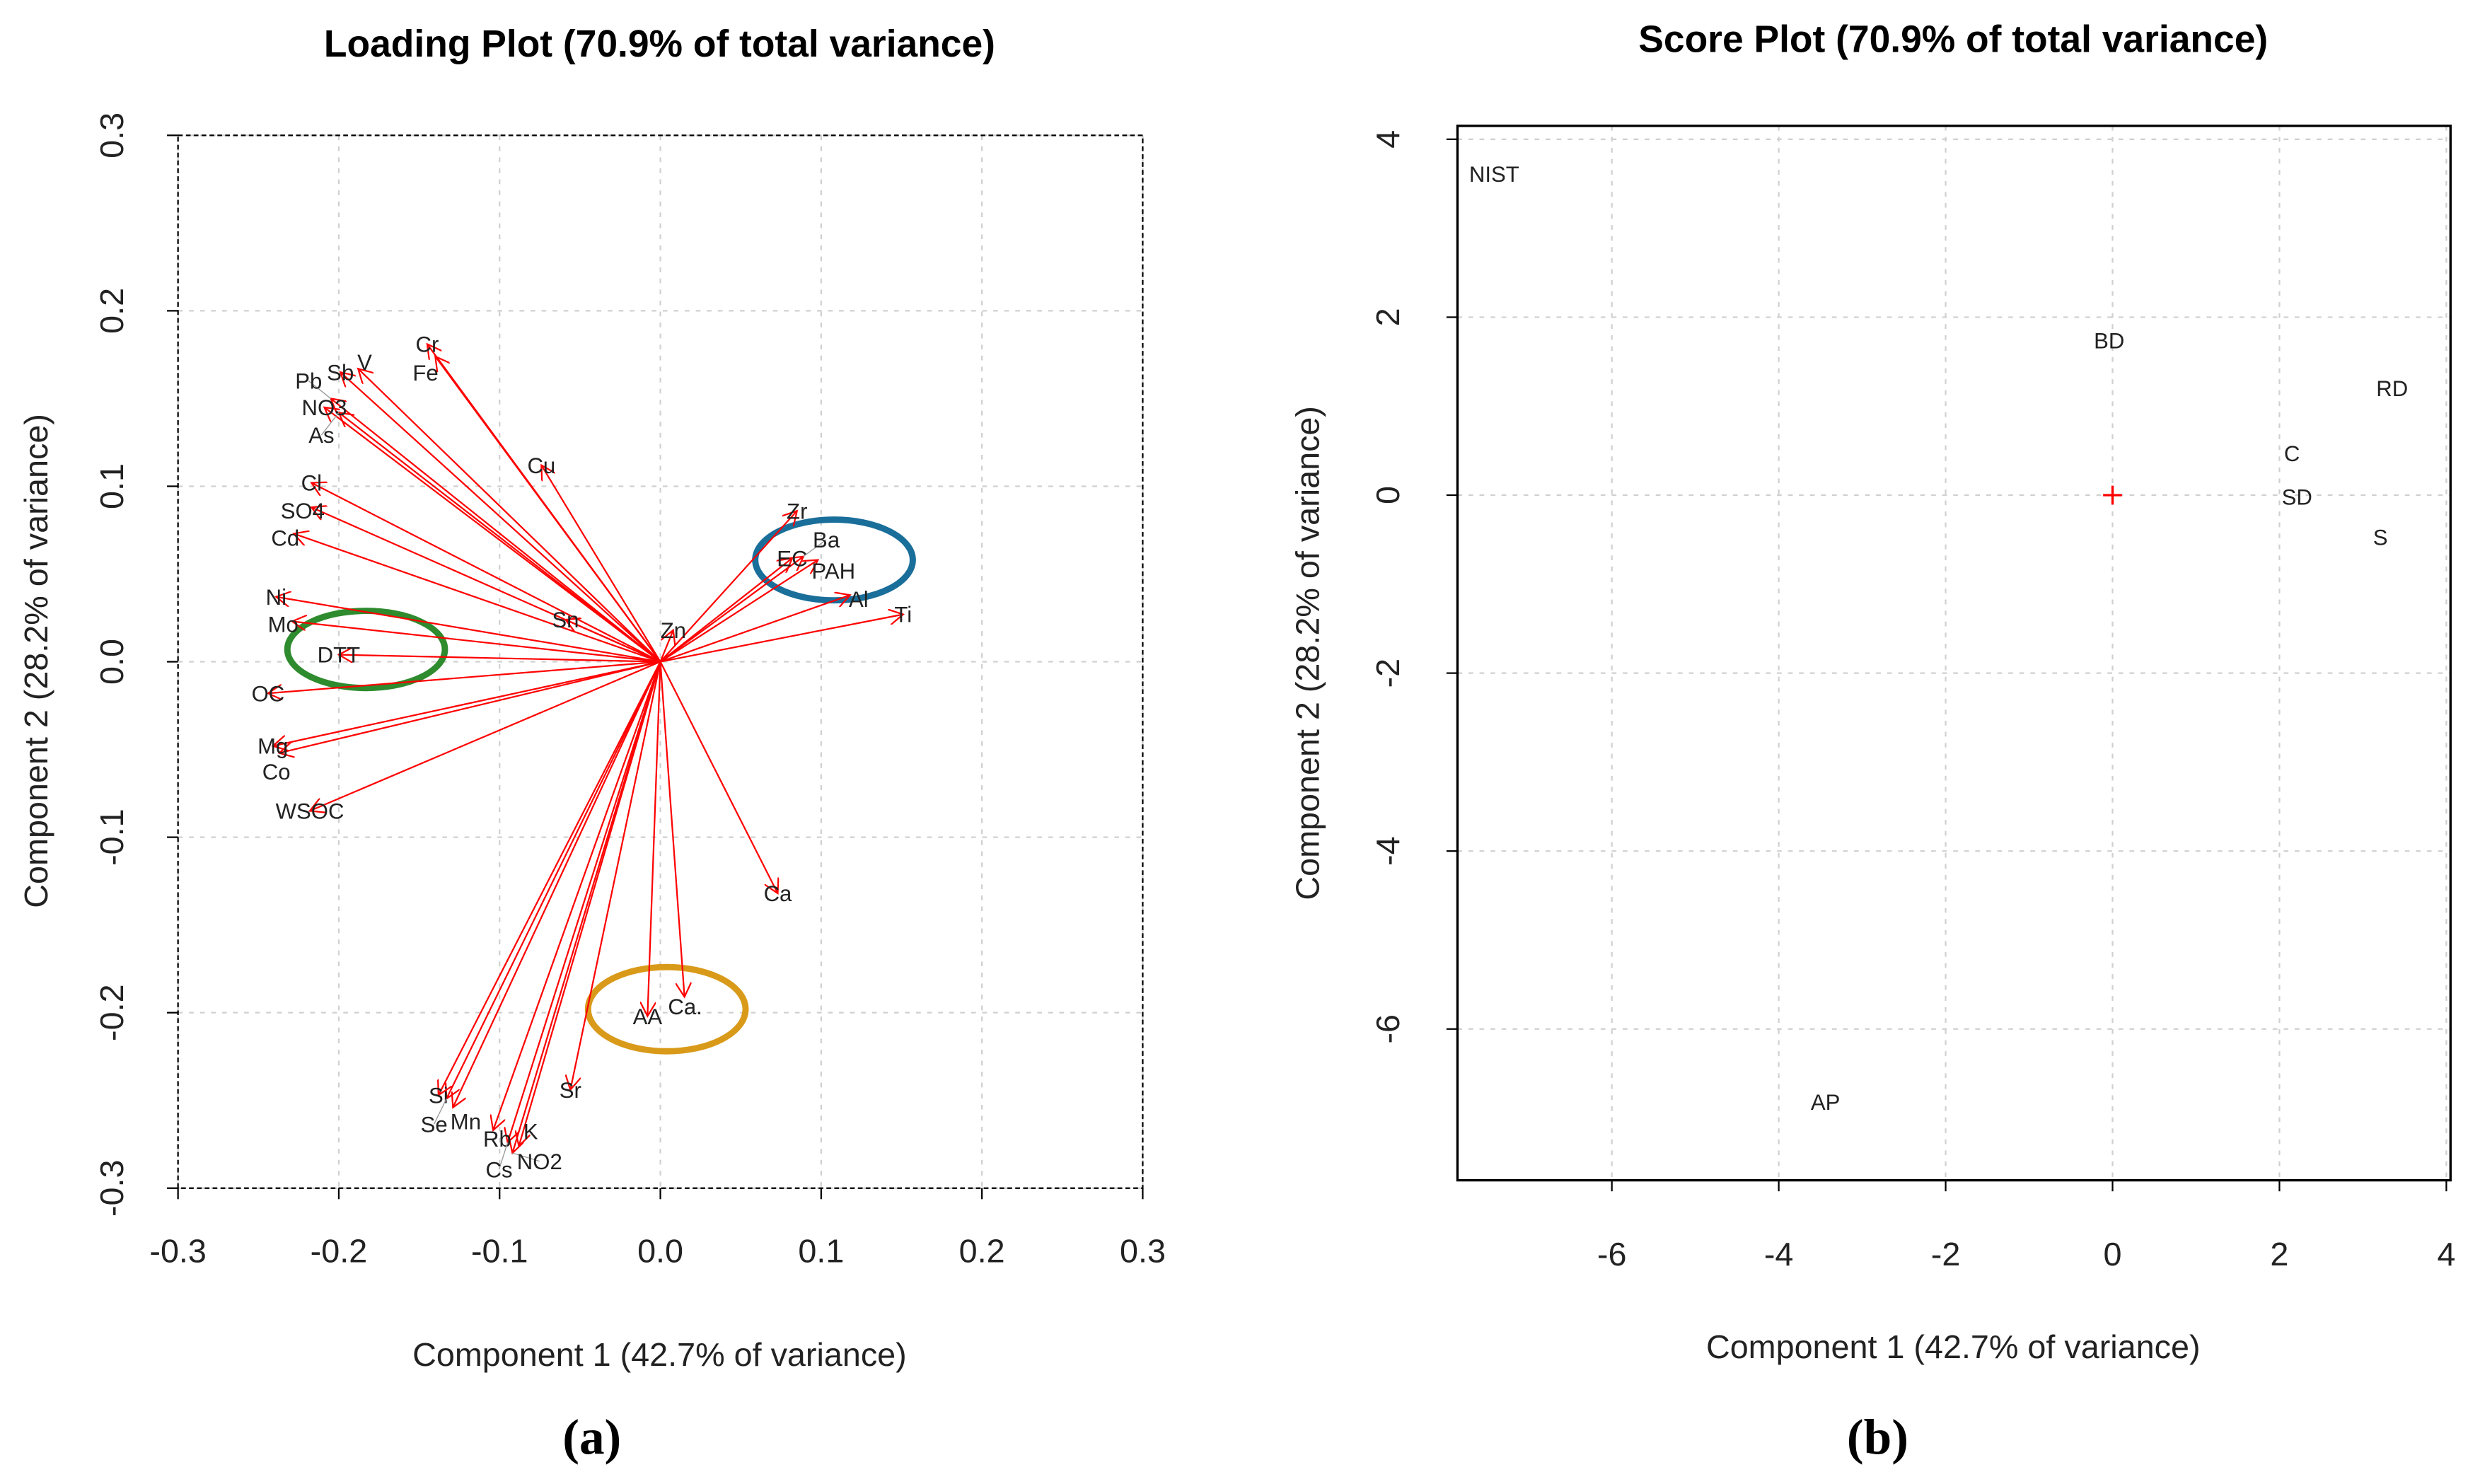 Image resolution: width=2468 pixels, height=1484 pixels. I want to click on loading-label-se: Se, so click(435, 1124).